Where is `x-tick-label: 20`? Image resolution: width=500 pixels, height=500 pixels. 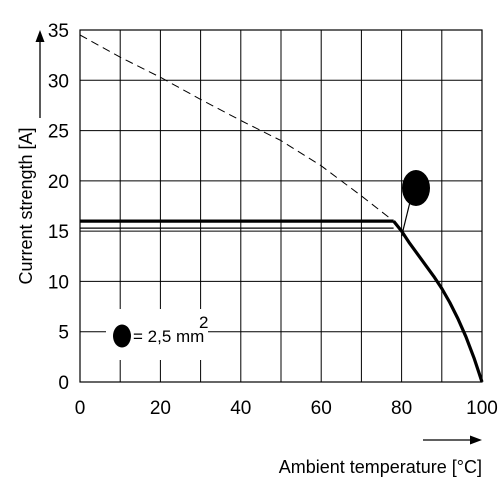
x-tick-label: 20 is located at coordinates (160, 408).